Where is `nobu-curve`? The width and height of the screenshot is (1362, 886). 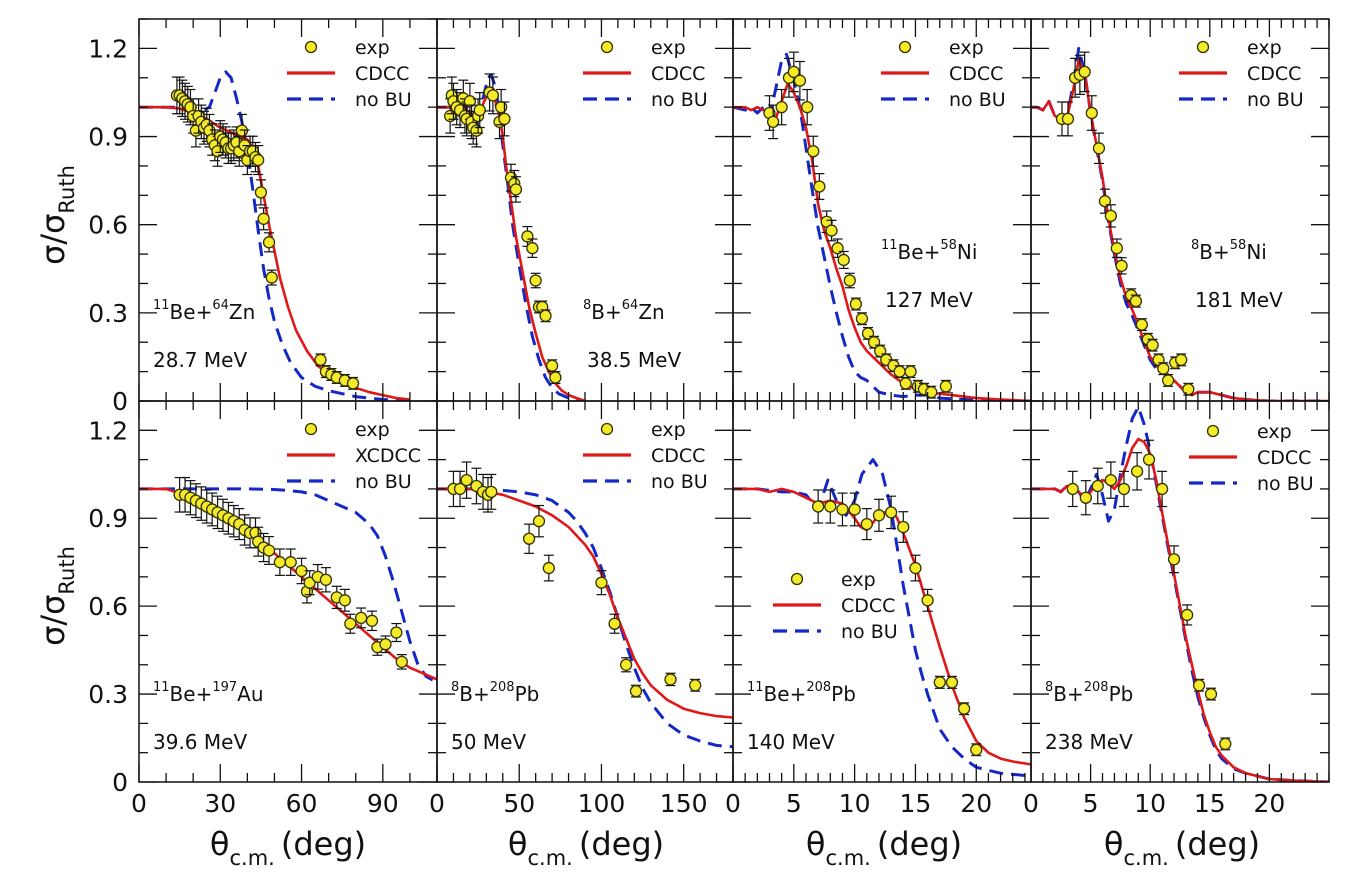
nobu-curve is located at coordinates (585, 618).